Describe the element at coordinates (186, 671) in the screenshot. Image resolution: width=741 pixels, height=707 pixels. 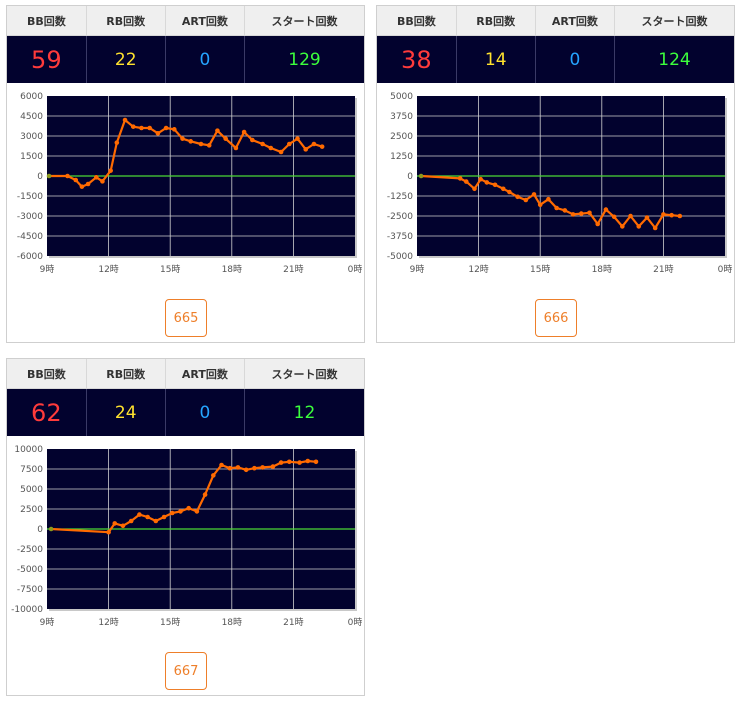
I see `machine-667-button: 667` at that location.